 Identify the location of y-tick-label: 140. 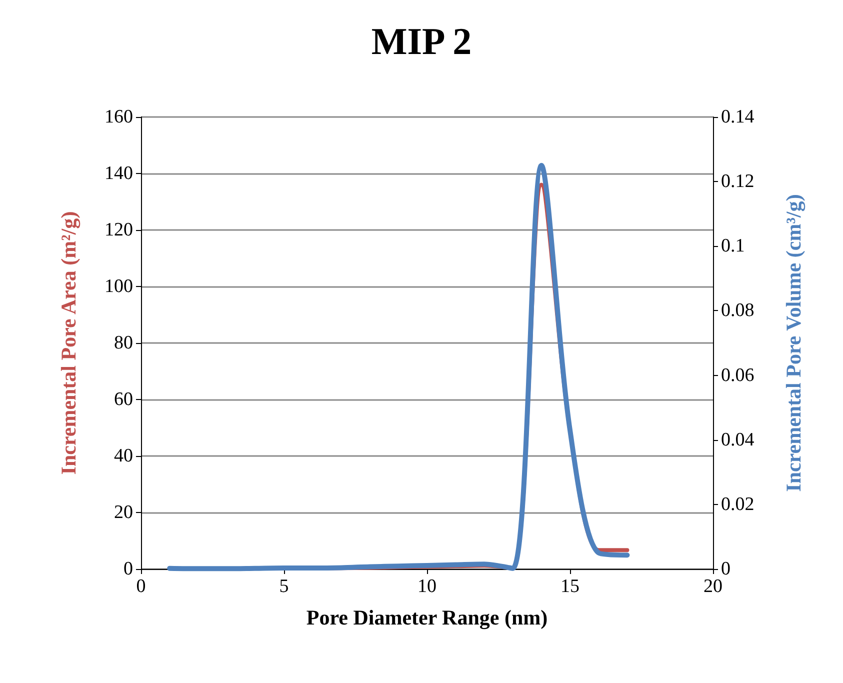
(118, 173).